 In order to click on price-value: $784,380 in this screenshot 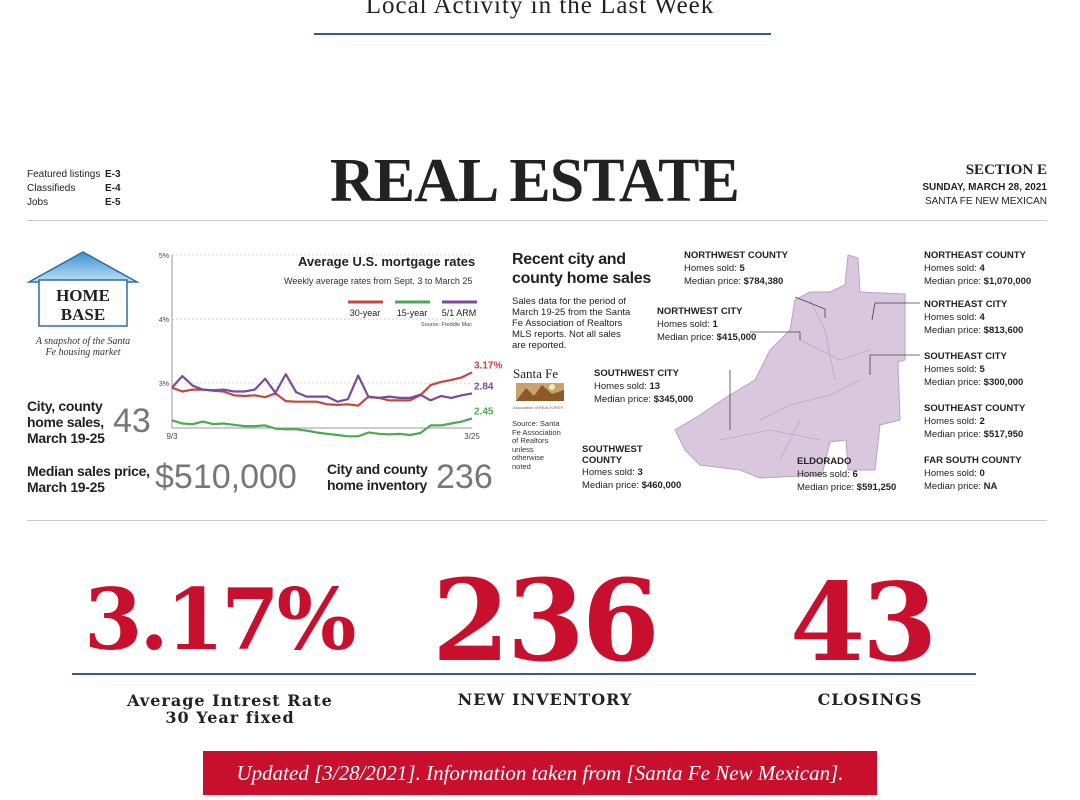, I will do `click(763, 281)`.